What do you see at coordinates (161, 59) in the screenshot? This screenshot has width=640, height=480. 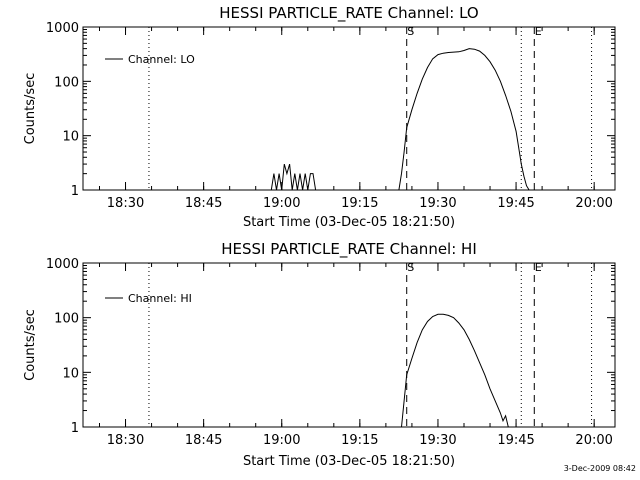 I see `legend-label: Channel: LO` at bounding box center [161, 59].